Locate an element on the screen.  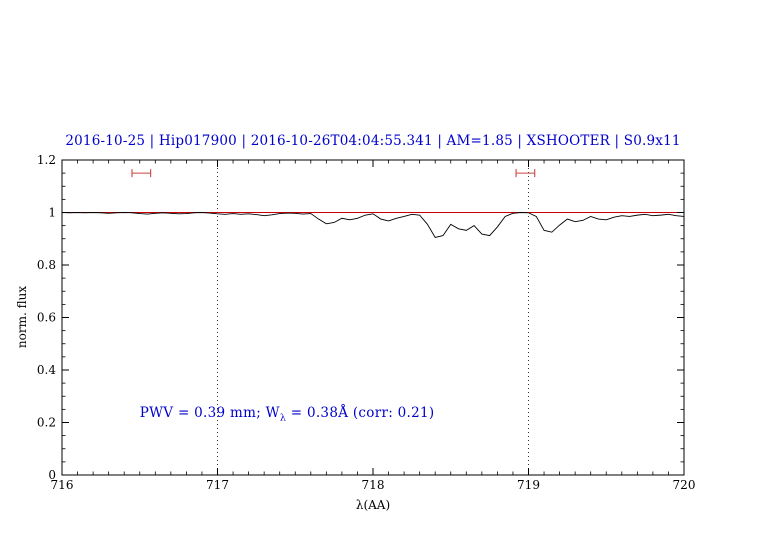
spectrum-line is located at coordinates (373, 225).